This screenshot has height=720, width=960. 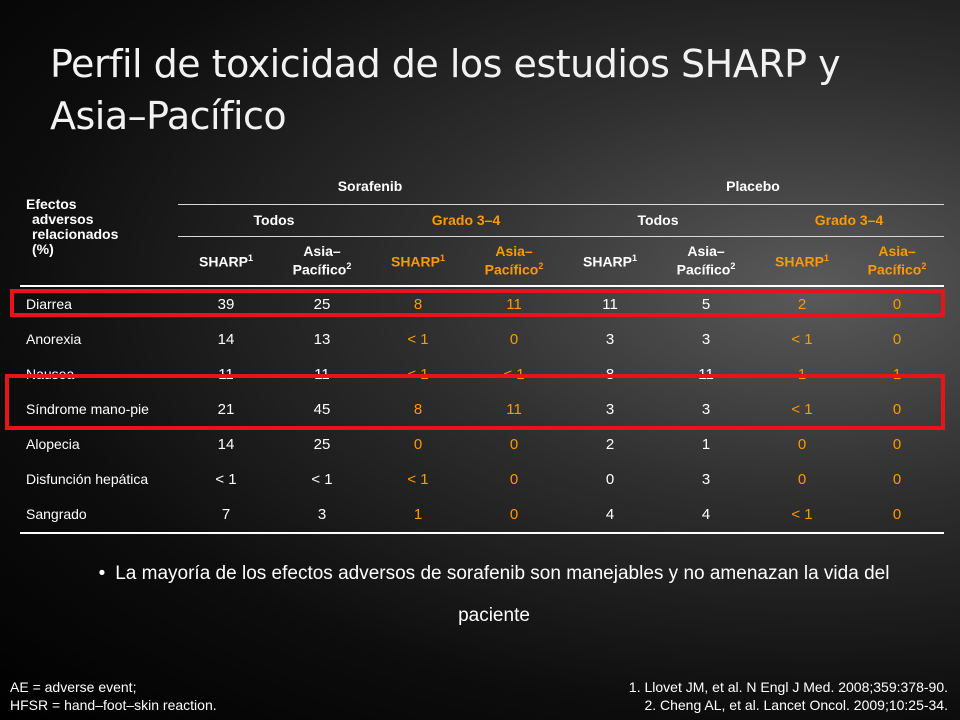 What do you see at coordinates (226, 304) in the screenshot?
I see `table-cell: 39` at bounding box center [226, 304].